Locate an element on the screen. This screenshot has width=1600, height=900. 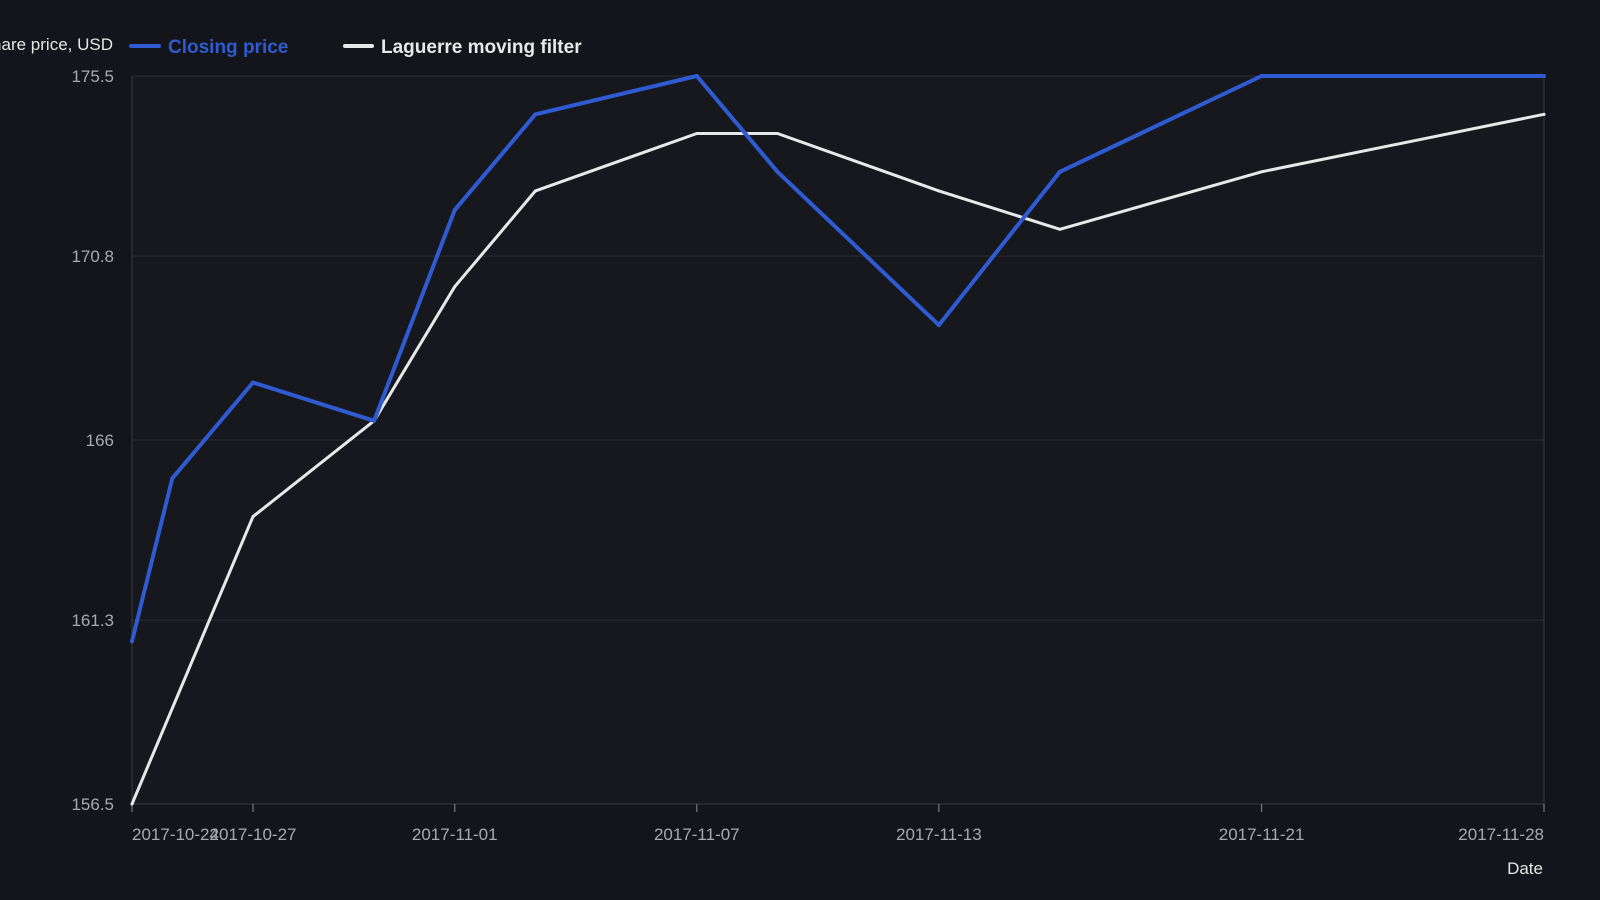
x-tick-label: 2017-11-07 is located at coordinates (697, 834).